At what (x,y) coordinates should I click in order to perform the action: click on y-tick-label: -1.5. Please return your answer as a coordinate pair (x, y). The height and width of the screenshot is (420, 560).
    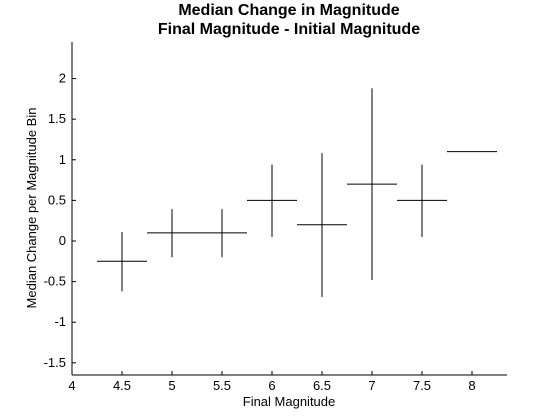
    Looking at the image, I should click on (55, 362).